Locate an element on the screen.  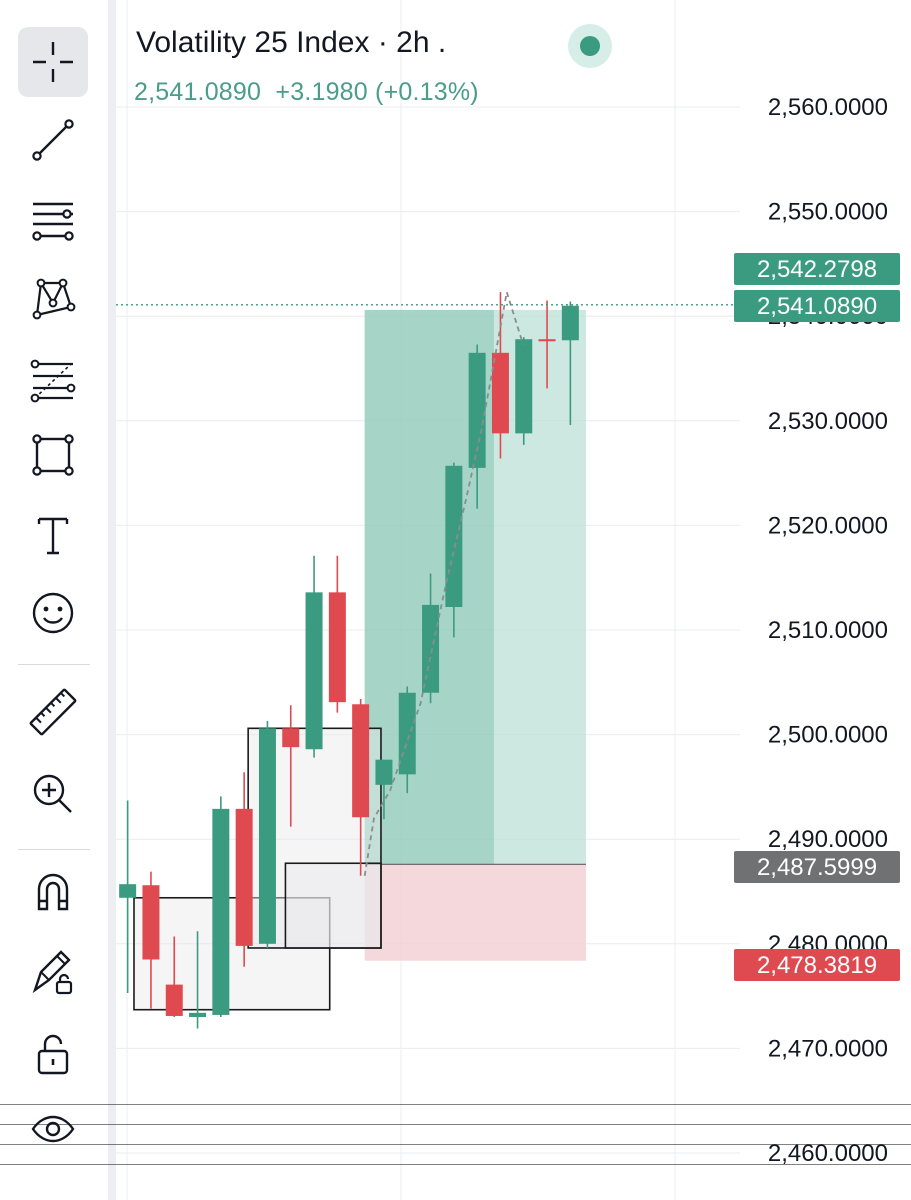
pattern-icon is located at coordinates (54, 299).